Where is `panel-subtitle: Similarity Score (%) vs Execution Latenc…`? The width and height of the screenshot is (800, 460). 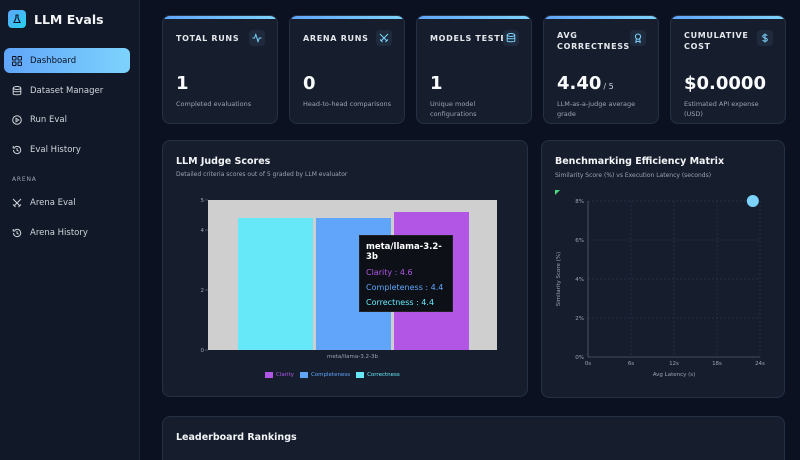 panel-subtitle: Similarity Score (%) vs Execution Latenc… is located at coordinates (633, 175).